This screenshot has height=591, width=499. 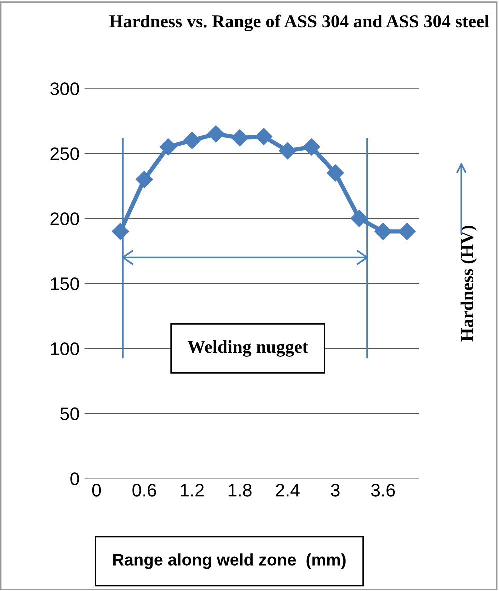 What do you see at coordinates (65, 89) in the screenshot?
I see `y-tick-label: 300` at bounding box center [65, 89].